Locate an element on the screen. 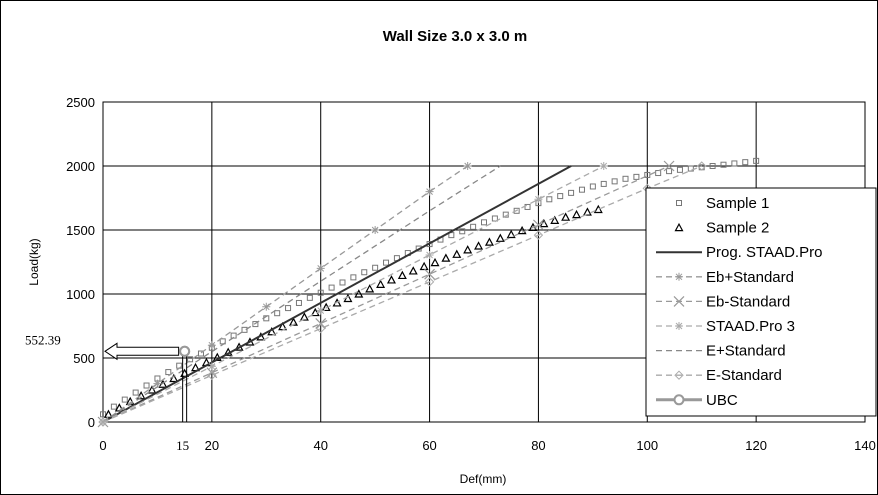  y-tick-label: 500 is located at coordinates (84, 358).